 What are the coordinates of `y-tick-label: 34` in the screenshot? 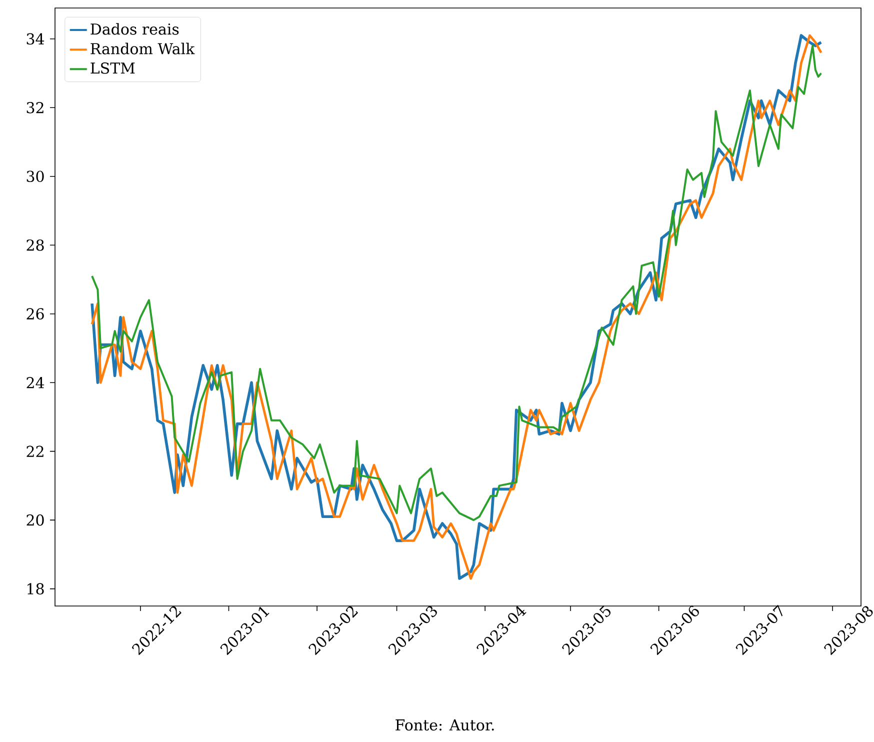 It's located at (35, 39).